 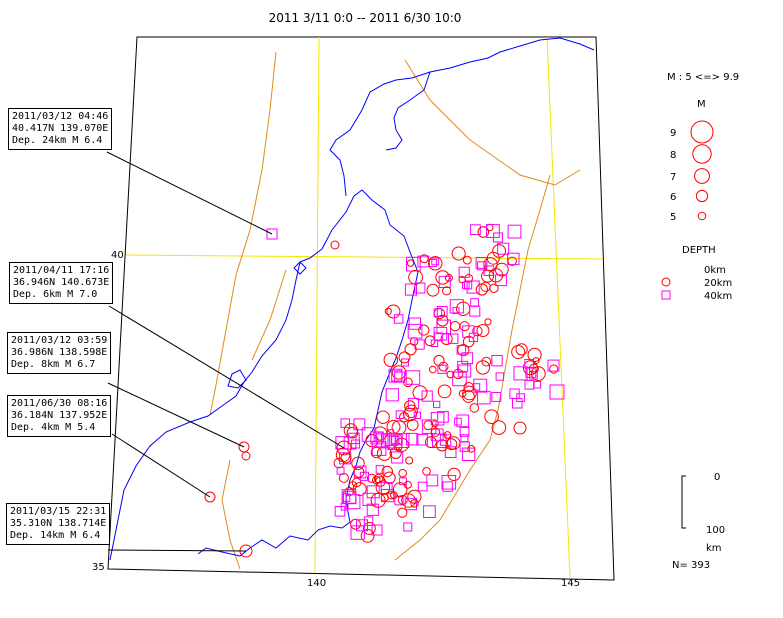 What do you see at coordinates (699, 250) in the screenshot?
I see `legend-depth-header: DEPTH` at bounding box center [699, 250].